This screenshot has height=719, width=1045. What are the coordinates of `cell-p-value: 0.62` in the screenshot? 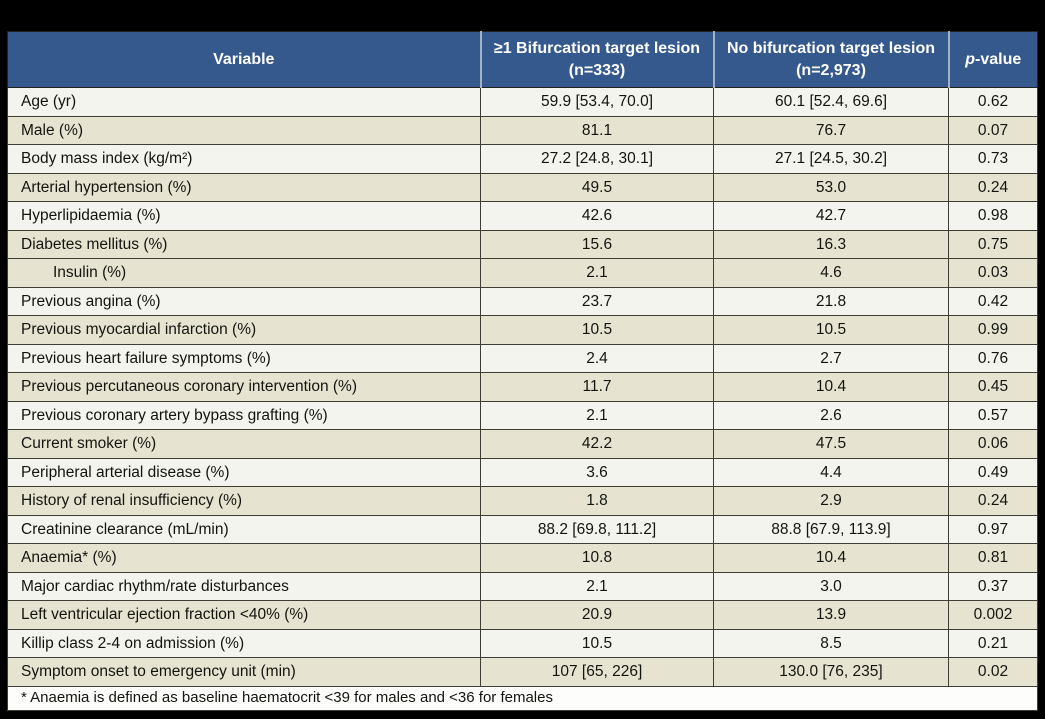 It's located at (993, 102).